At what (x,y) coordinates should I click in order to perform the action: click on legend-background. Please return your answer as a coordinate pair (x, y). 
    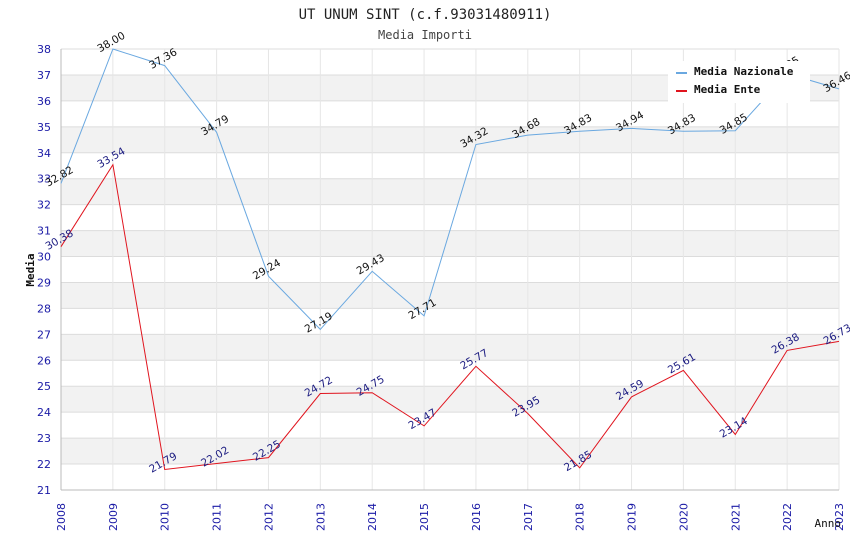
    Looking at the image, I should click on (739, 82).